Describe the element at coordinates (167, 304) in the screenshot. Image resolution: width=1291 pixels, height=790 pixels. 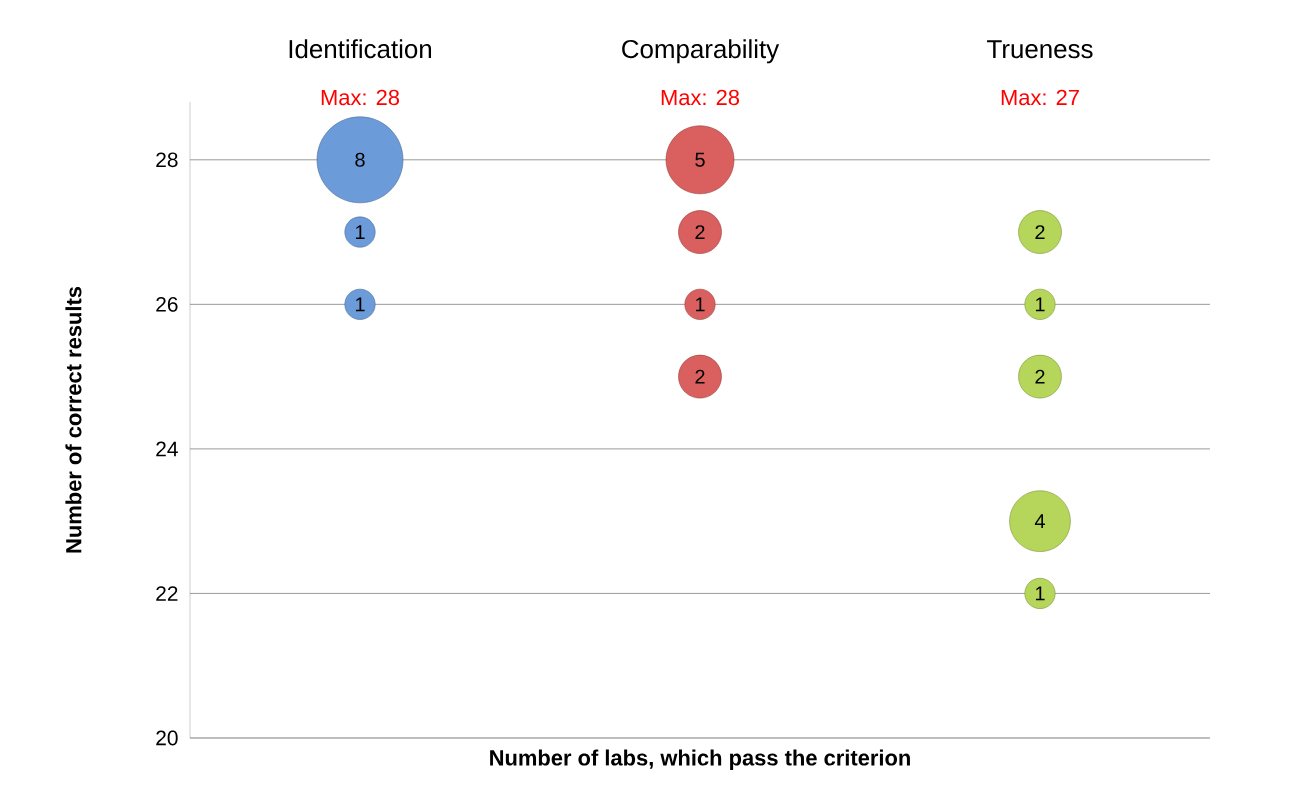
I see `y-tick-label: 26` at that location.